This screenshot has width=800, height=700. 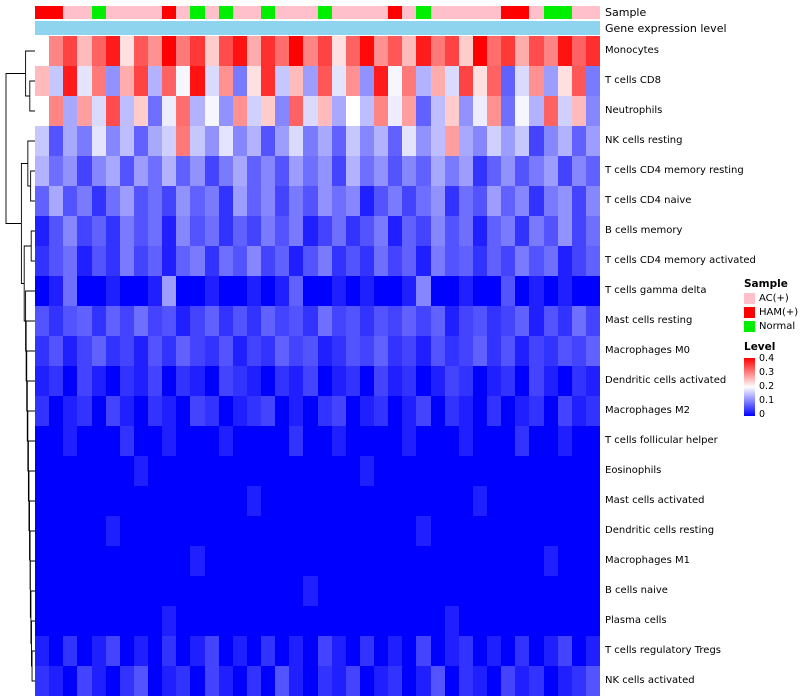 What do you see at coordinates (771, 326) in the screenshot?
I see `legend-item-normal: Normal` at bounding box center [771, 326].